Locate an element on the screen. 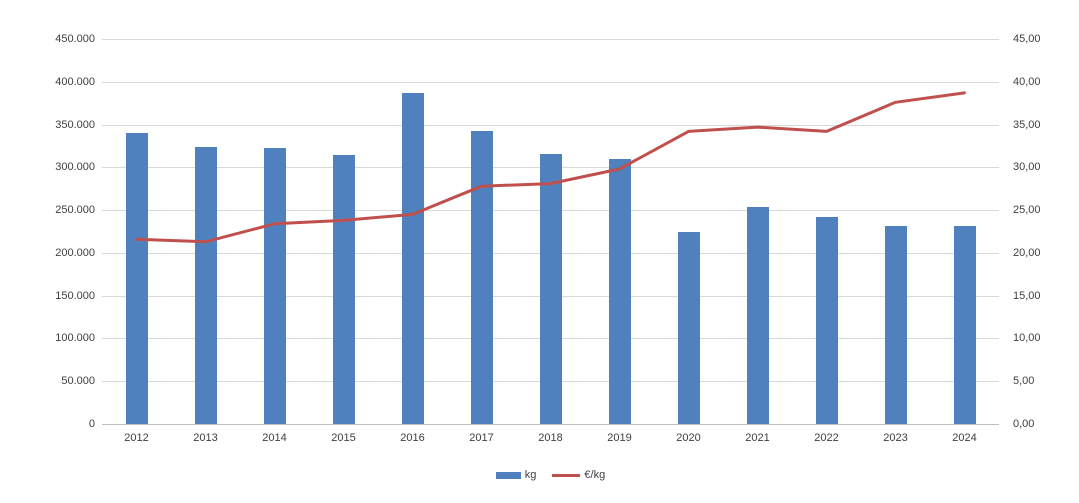  right-axis-tick-label: 40,00 is located at coordinates (1027, 81).